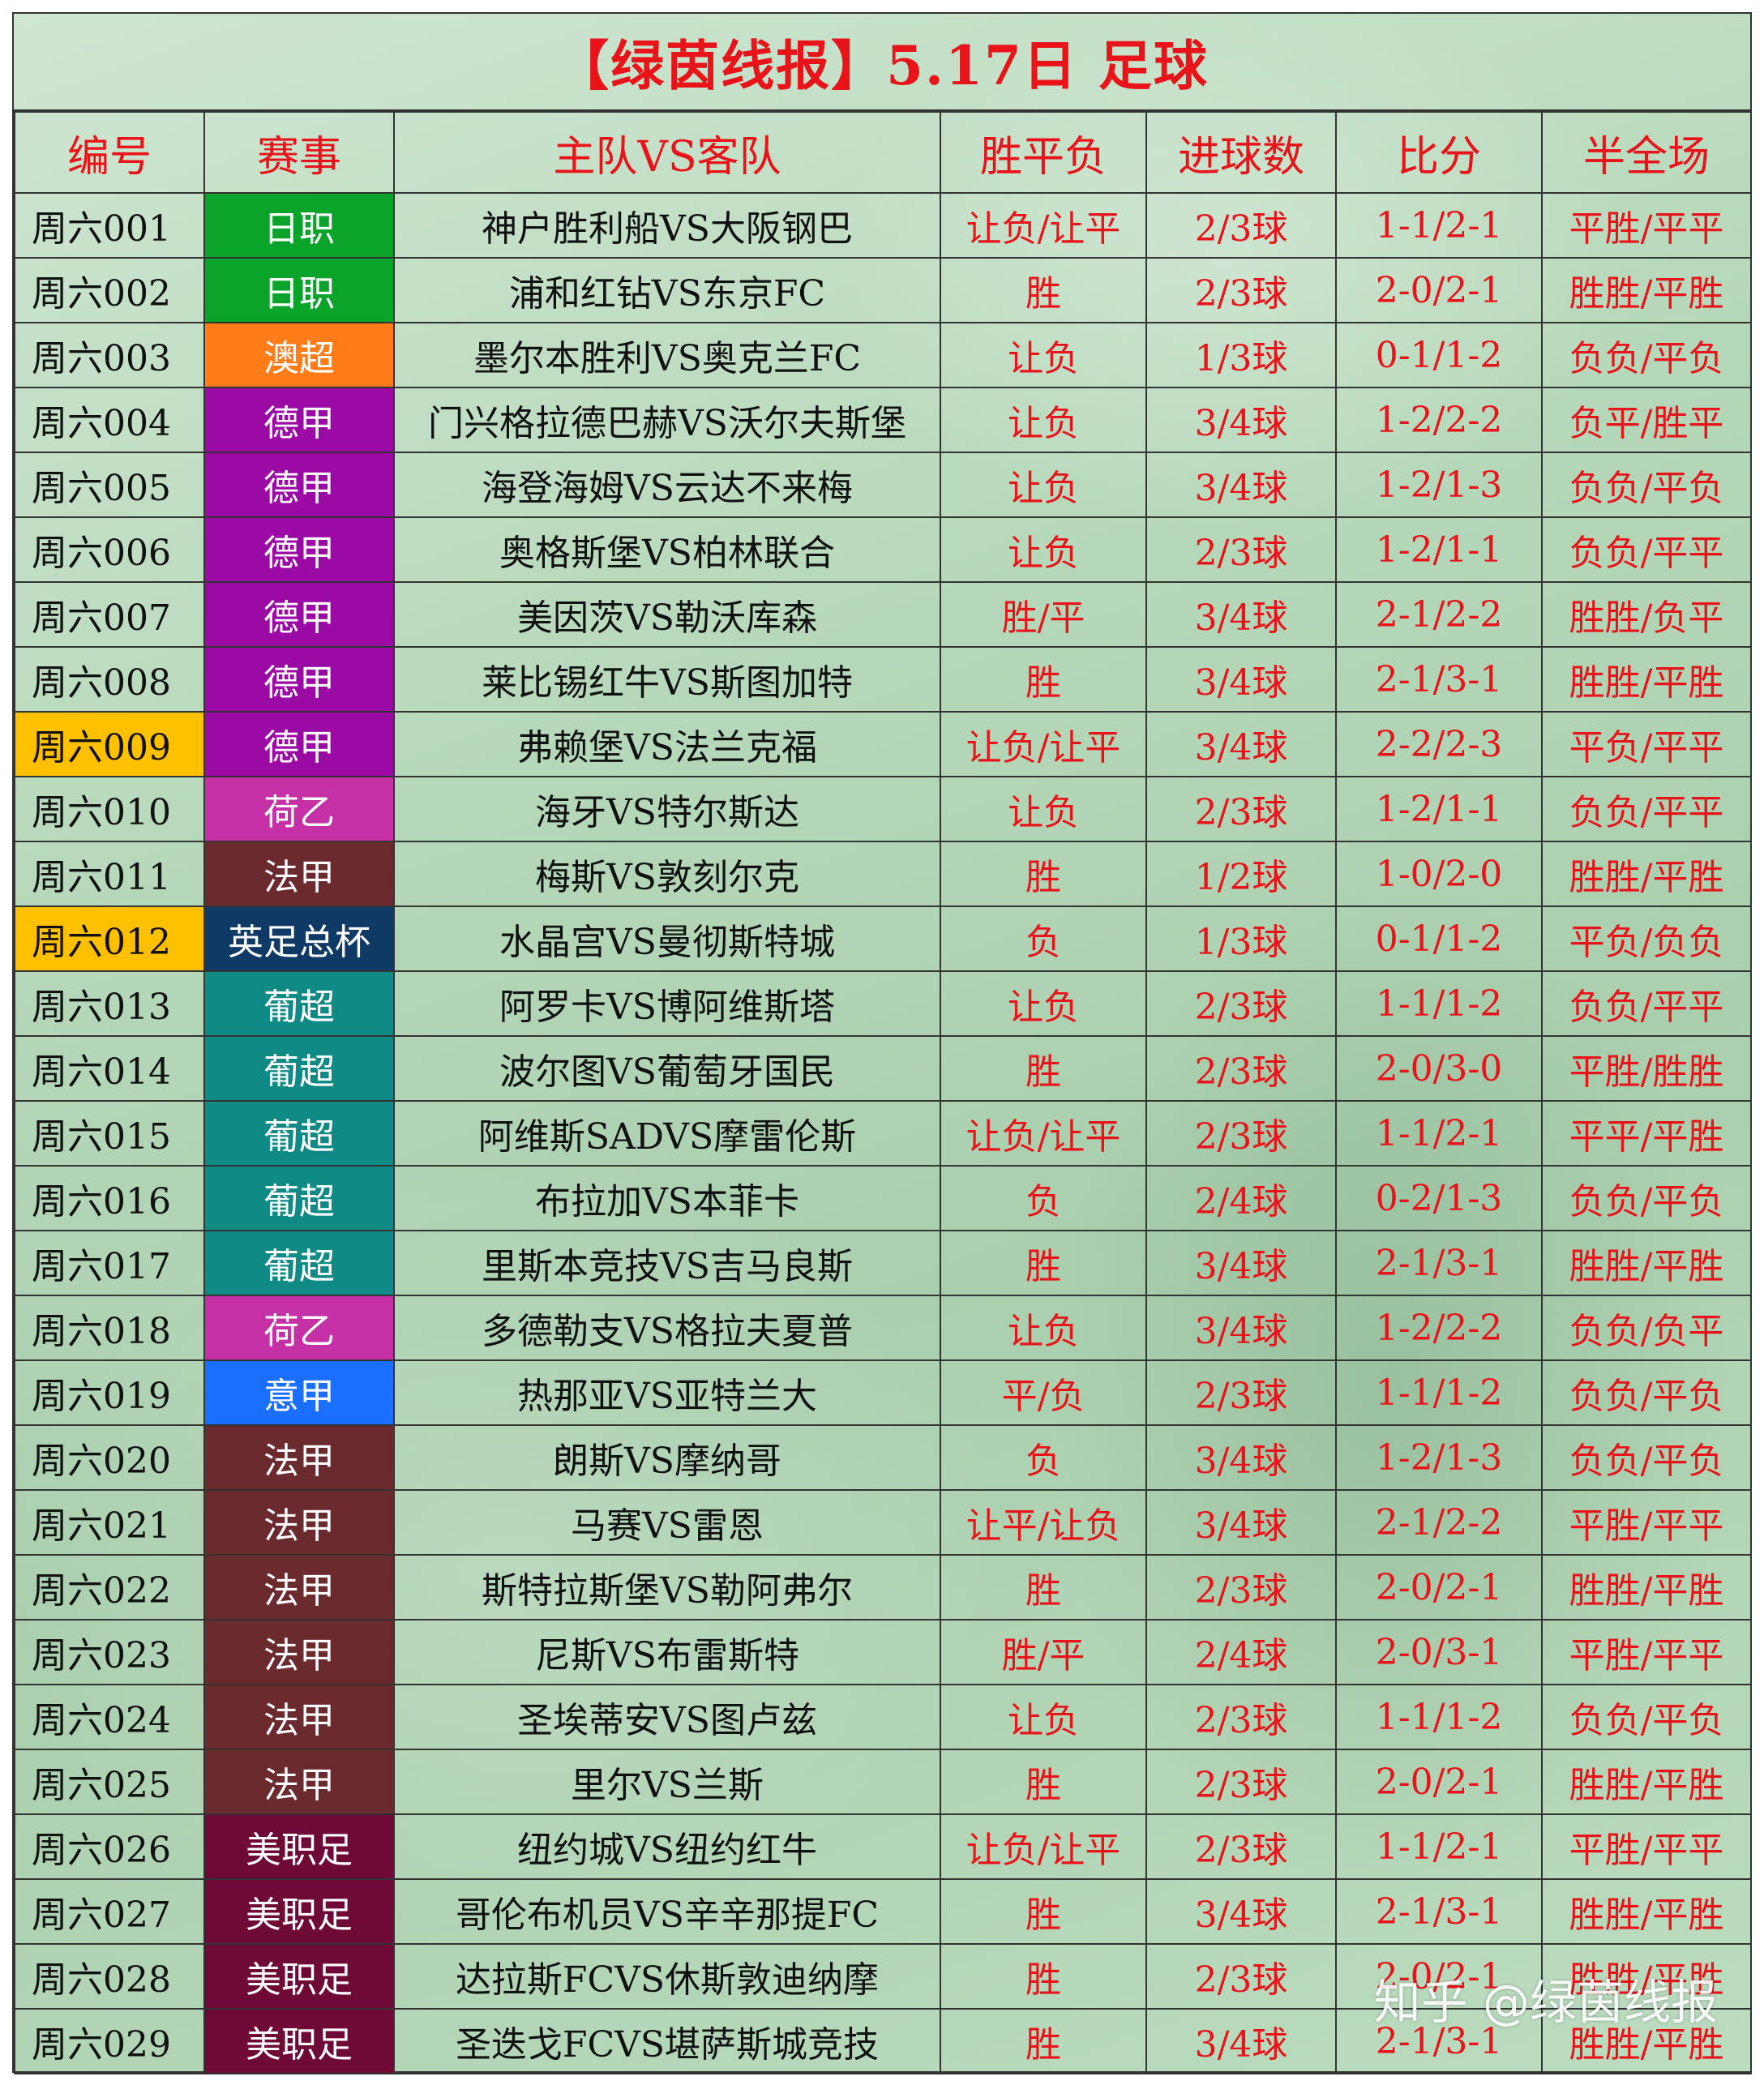  Describe the element at coordinates (109, 225) in the screenshot. I see `match-id: 周六001` at that location.